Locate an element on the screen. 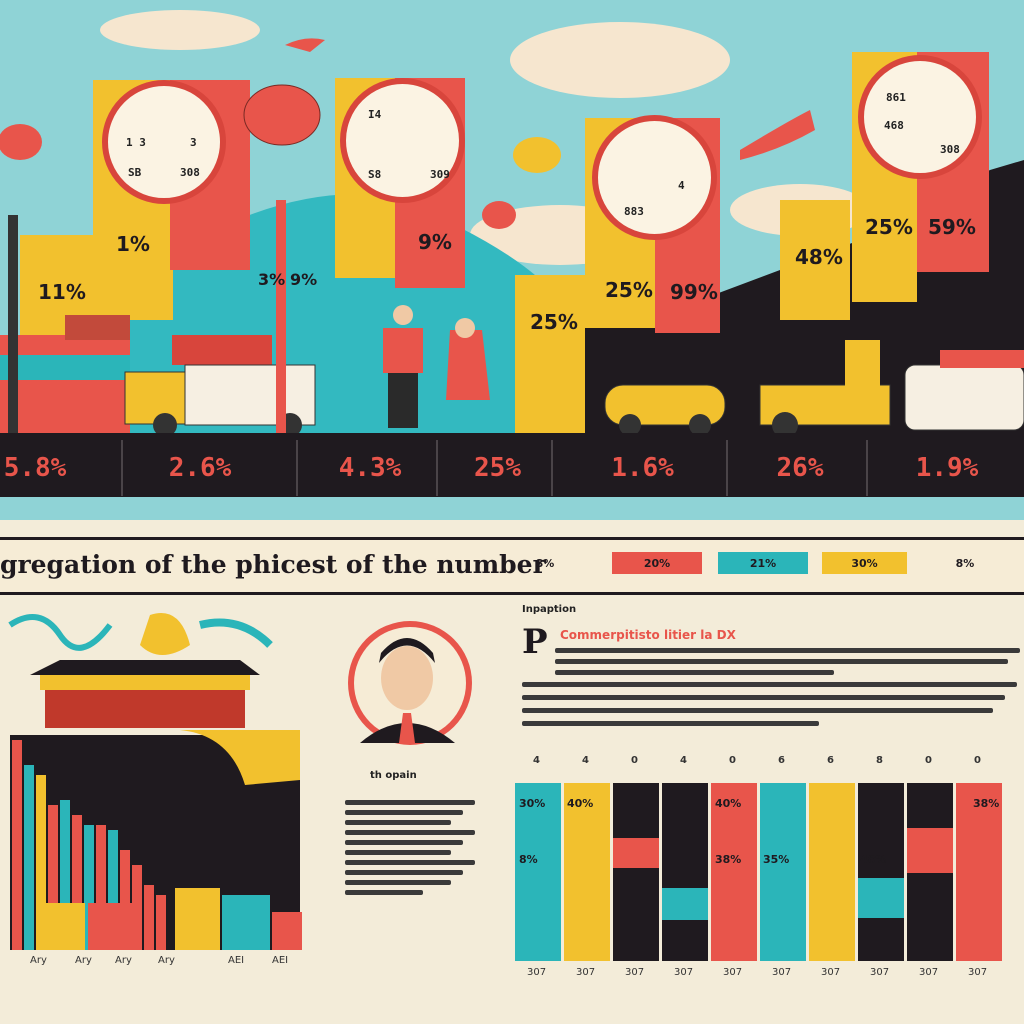 The image size is (1024, 1024). column-top-label: 8 is located at coordinates (879, 760).